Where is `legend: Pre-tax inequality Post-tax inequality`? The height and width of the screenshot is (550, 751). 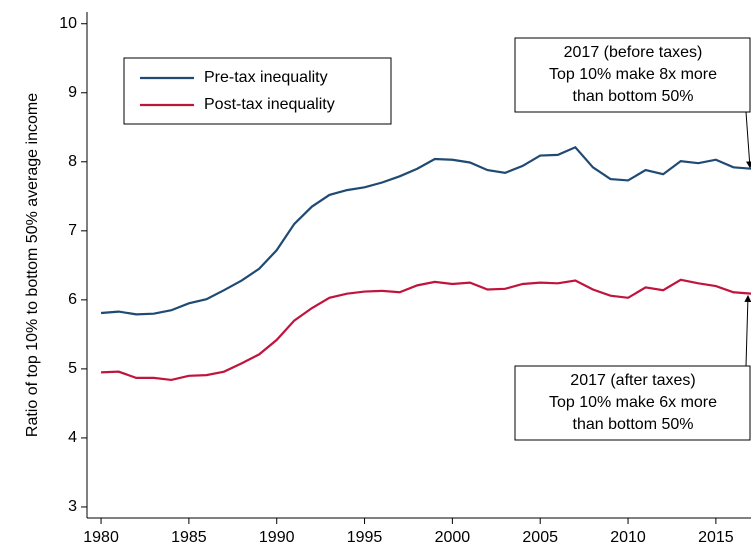 legend: Pre-tax inequality Post-tax inequality is located at coordinates (257, 91).